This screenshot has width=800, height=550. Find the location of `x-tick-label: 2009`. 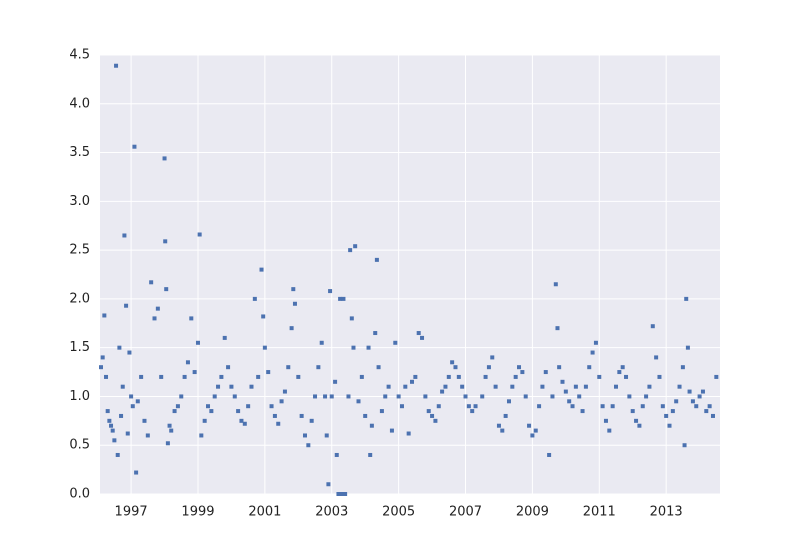

x-tick-label: 2009 is located at coordinates (532, 512).